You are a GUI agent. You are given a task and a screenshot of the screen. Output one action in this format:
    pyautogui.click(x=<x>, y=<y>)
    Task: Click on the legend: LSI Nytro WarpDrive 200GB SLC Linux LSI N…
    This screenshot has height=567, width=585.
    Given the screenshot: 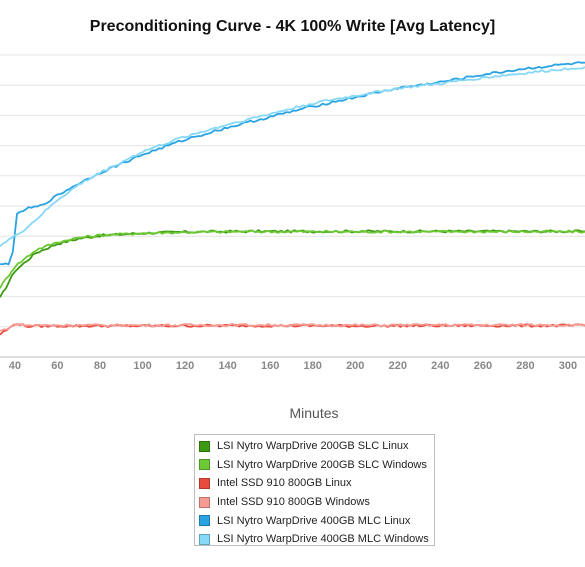 What is the action you would take?
    pyautogui.click(x=314, y=490)
    